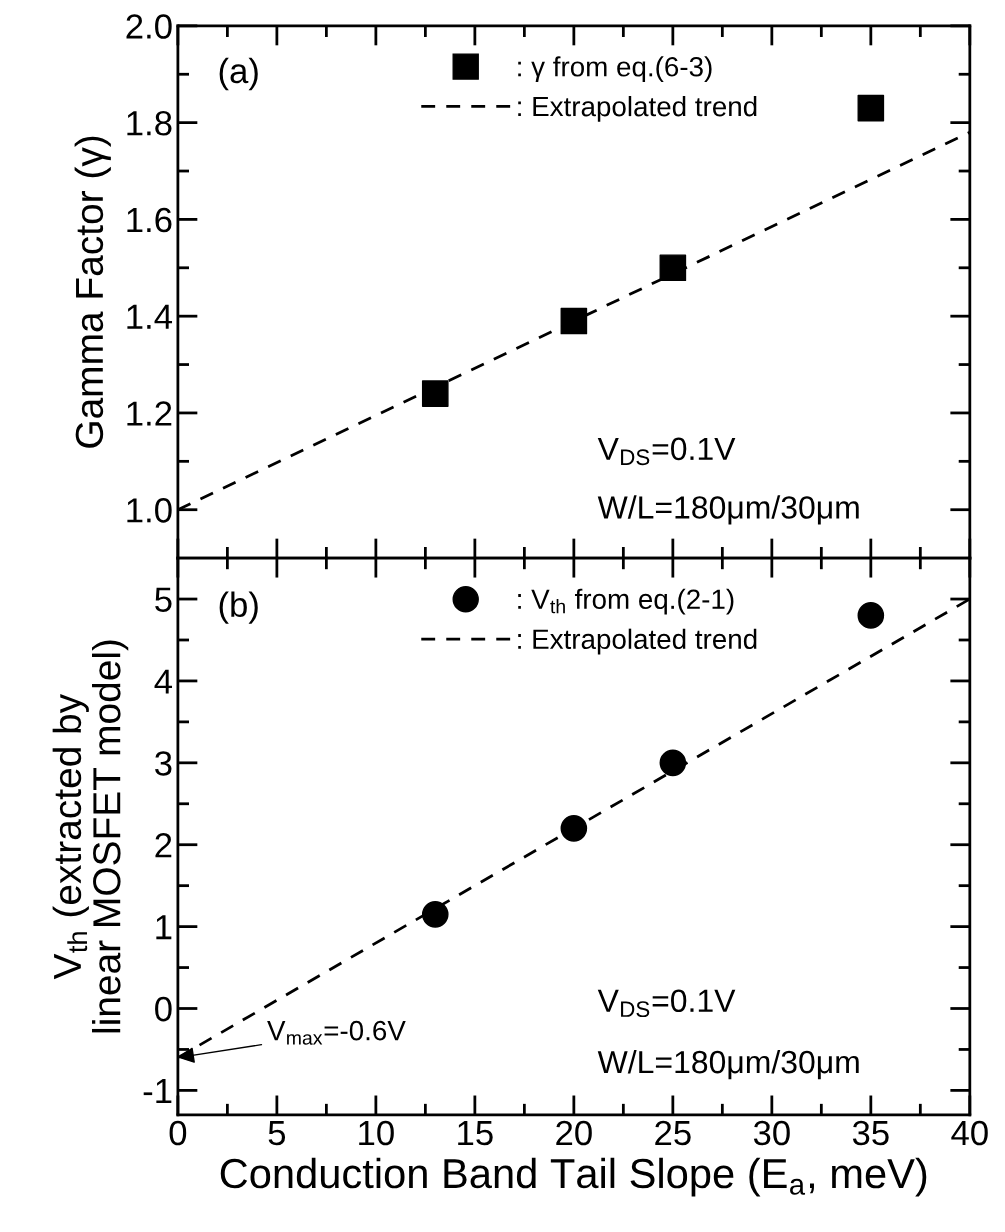 This screenshot has width=1005, height=1232. I want to click on y-tick-label: -1, so click(157, 1091).